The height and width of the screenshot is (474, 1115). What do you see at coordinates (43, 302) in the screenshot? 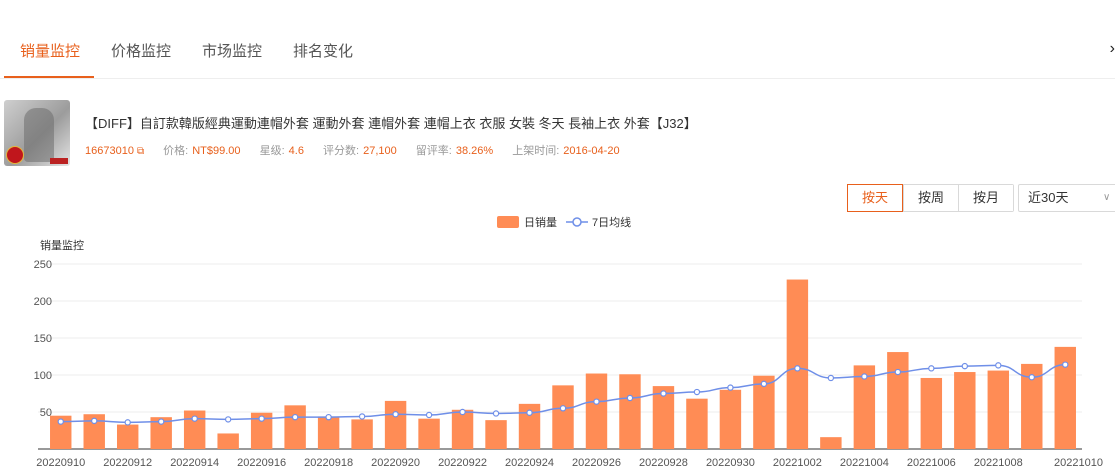
I see `y-tick-label: 200` at bounding box center [43, 302].